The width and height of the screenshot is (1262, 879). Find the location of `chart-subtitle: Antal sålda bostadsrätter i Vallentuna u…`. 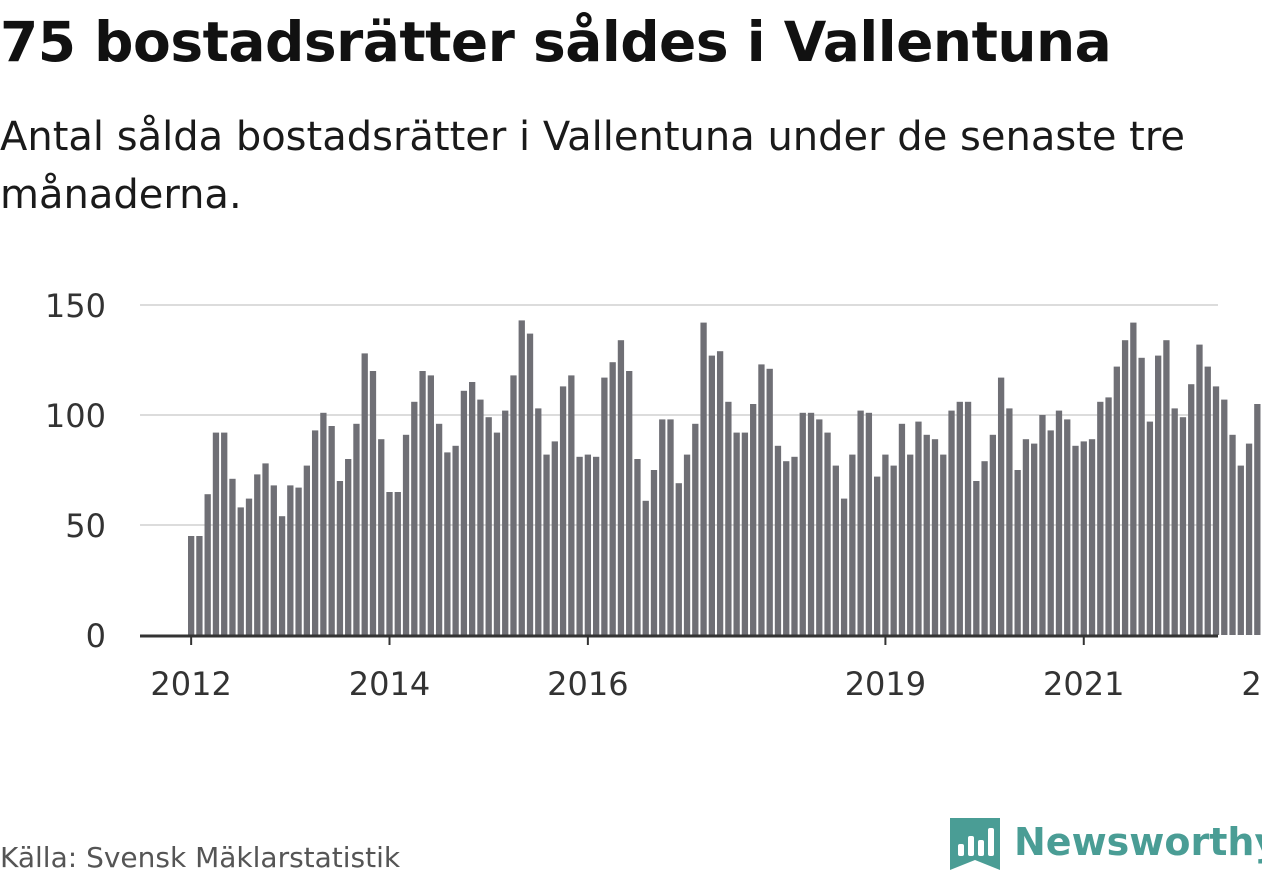

chart-subtitle: Antal sålda bostadsrätter i Vallentuna u… is located at coordinates (593, 166).